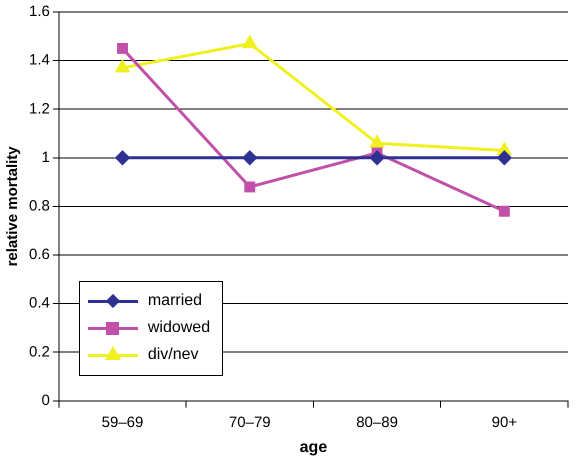  What do you see at coordinates (377, 422) in the screenshot?
I see `x-tick-label: 80–89` at bounding box center [377, 422].